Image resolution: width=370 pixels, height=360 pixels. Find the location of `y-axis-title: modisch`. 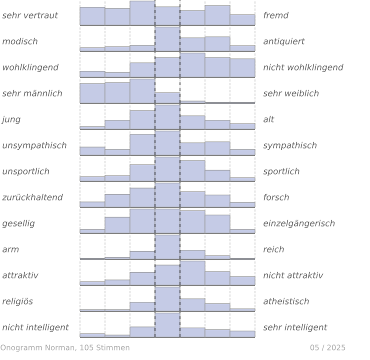

y-axis-title: modisch is located at coordinates (20, 41).